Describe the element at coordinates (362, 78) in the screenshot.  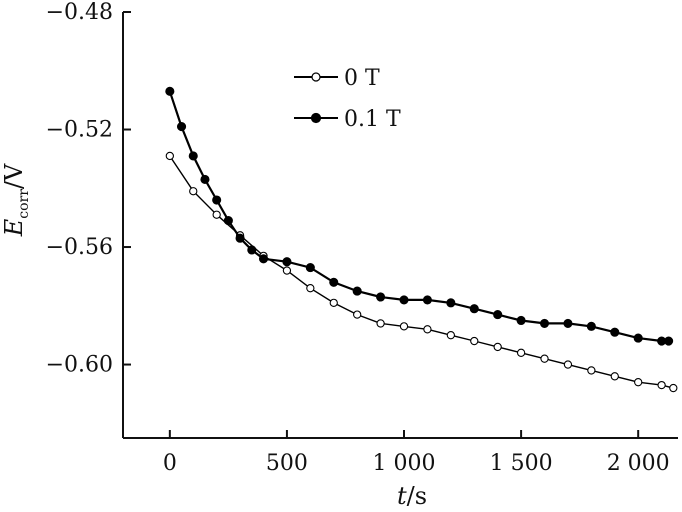
I see `legend-label: 0 T` at that location.